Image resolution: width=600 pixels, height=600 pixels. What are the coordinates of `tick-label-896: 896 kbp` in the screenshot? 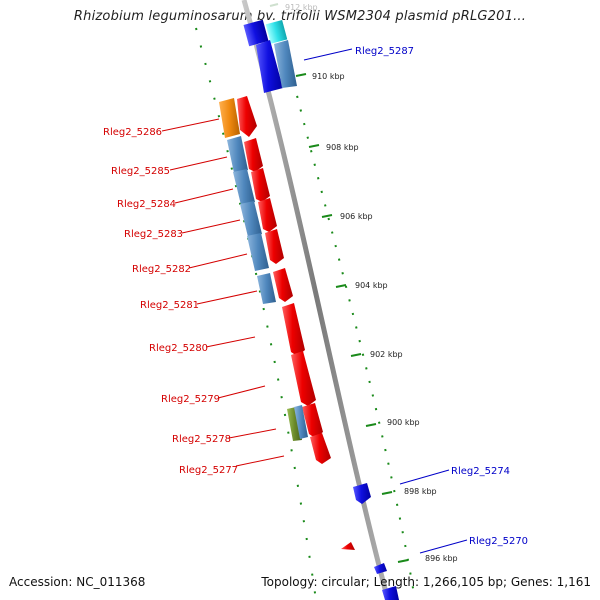 It's located at (441, 558).